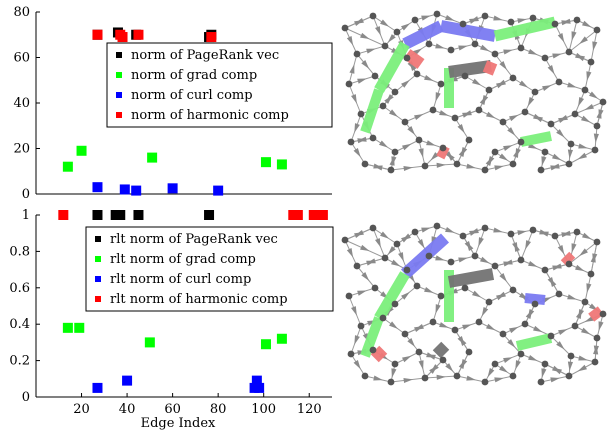  I want to click on y-tick-label: 0, so click(26, 194).